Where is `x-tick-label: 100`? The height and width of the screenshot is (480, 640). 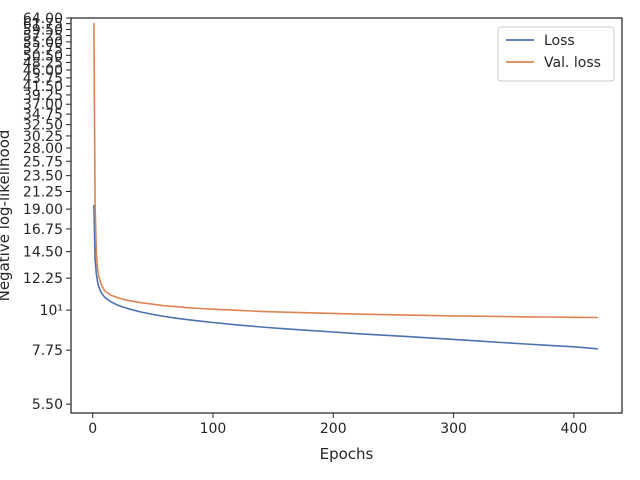
x-tick-label: 100 is located at coordinates (213, 429).